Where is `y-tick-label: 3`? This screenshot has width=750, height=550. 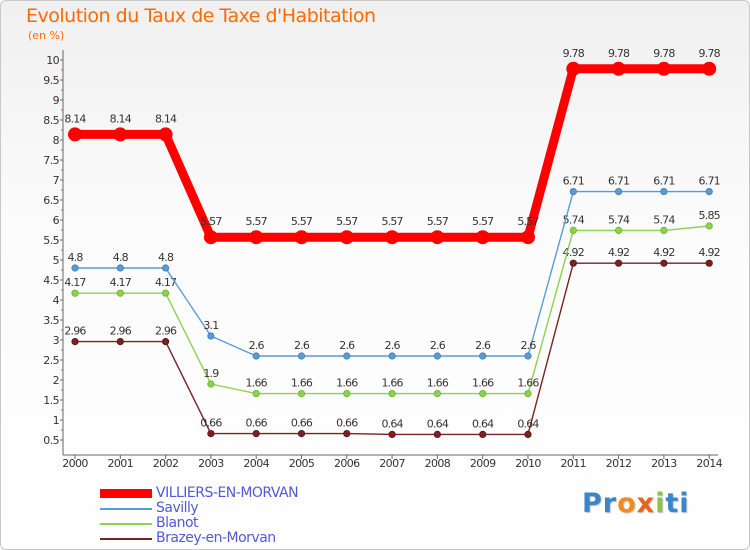 y-tick-label: 3 is located at coordinates (56, 340).